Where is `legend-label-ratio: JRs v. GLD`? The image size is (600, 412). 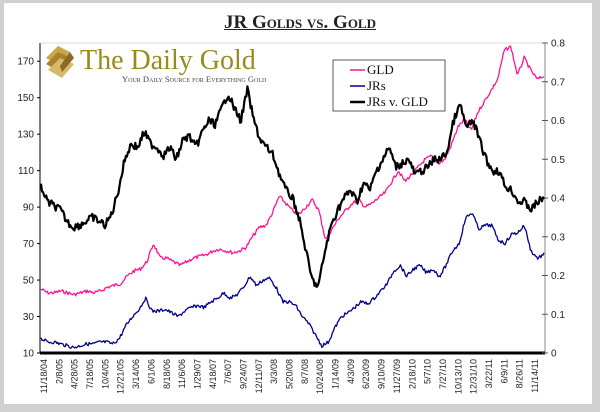 legend-label-ratio: JRs v. GLD is located at coordinates (397, 101).